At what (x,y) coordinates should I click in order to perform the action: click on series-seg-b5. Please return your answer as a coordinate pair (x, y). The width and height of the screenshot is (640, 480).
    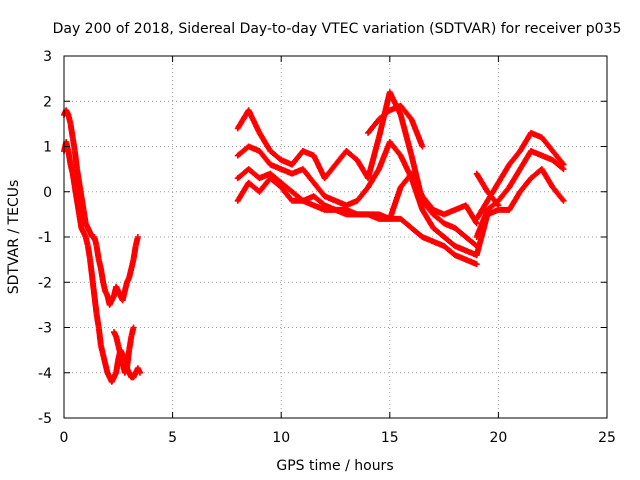
    Looking at the image, I should click on (395, 126).